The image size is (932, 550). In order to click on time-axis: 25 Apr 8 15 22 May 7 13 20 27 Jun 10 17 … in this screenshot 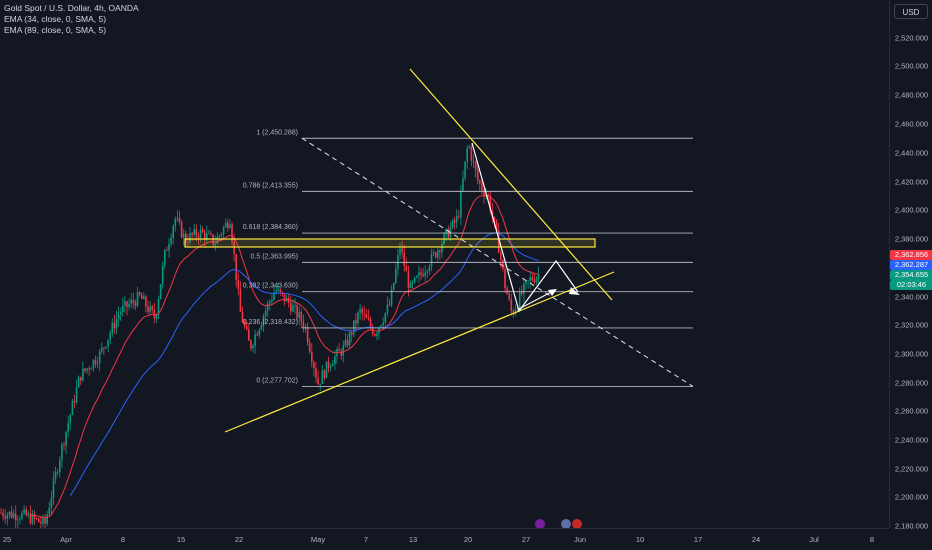, I will do `click(444, 539)`.